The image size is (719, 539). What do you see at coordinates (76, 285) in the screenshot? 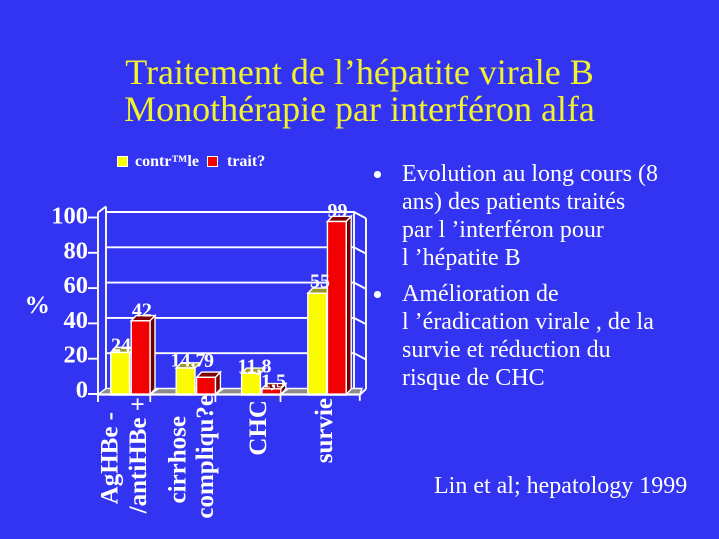
I see `svg-text: 60` at bounding box center [76, 285].